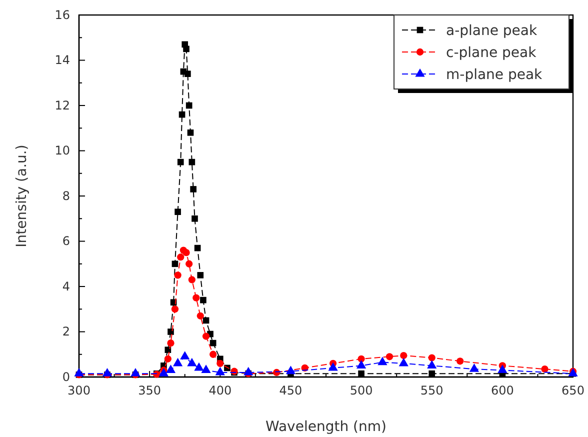 The height and width of the screenshot is (437, 588). What do you see at coordinates (22, 196) in the screenshot?
I see `y-axis-title: Intensity (a.u.)` at bounding box center [22, 196].